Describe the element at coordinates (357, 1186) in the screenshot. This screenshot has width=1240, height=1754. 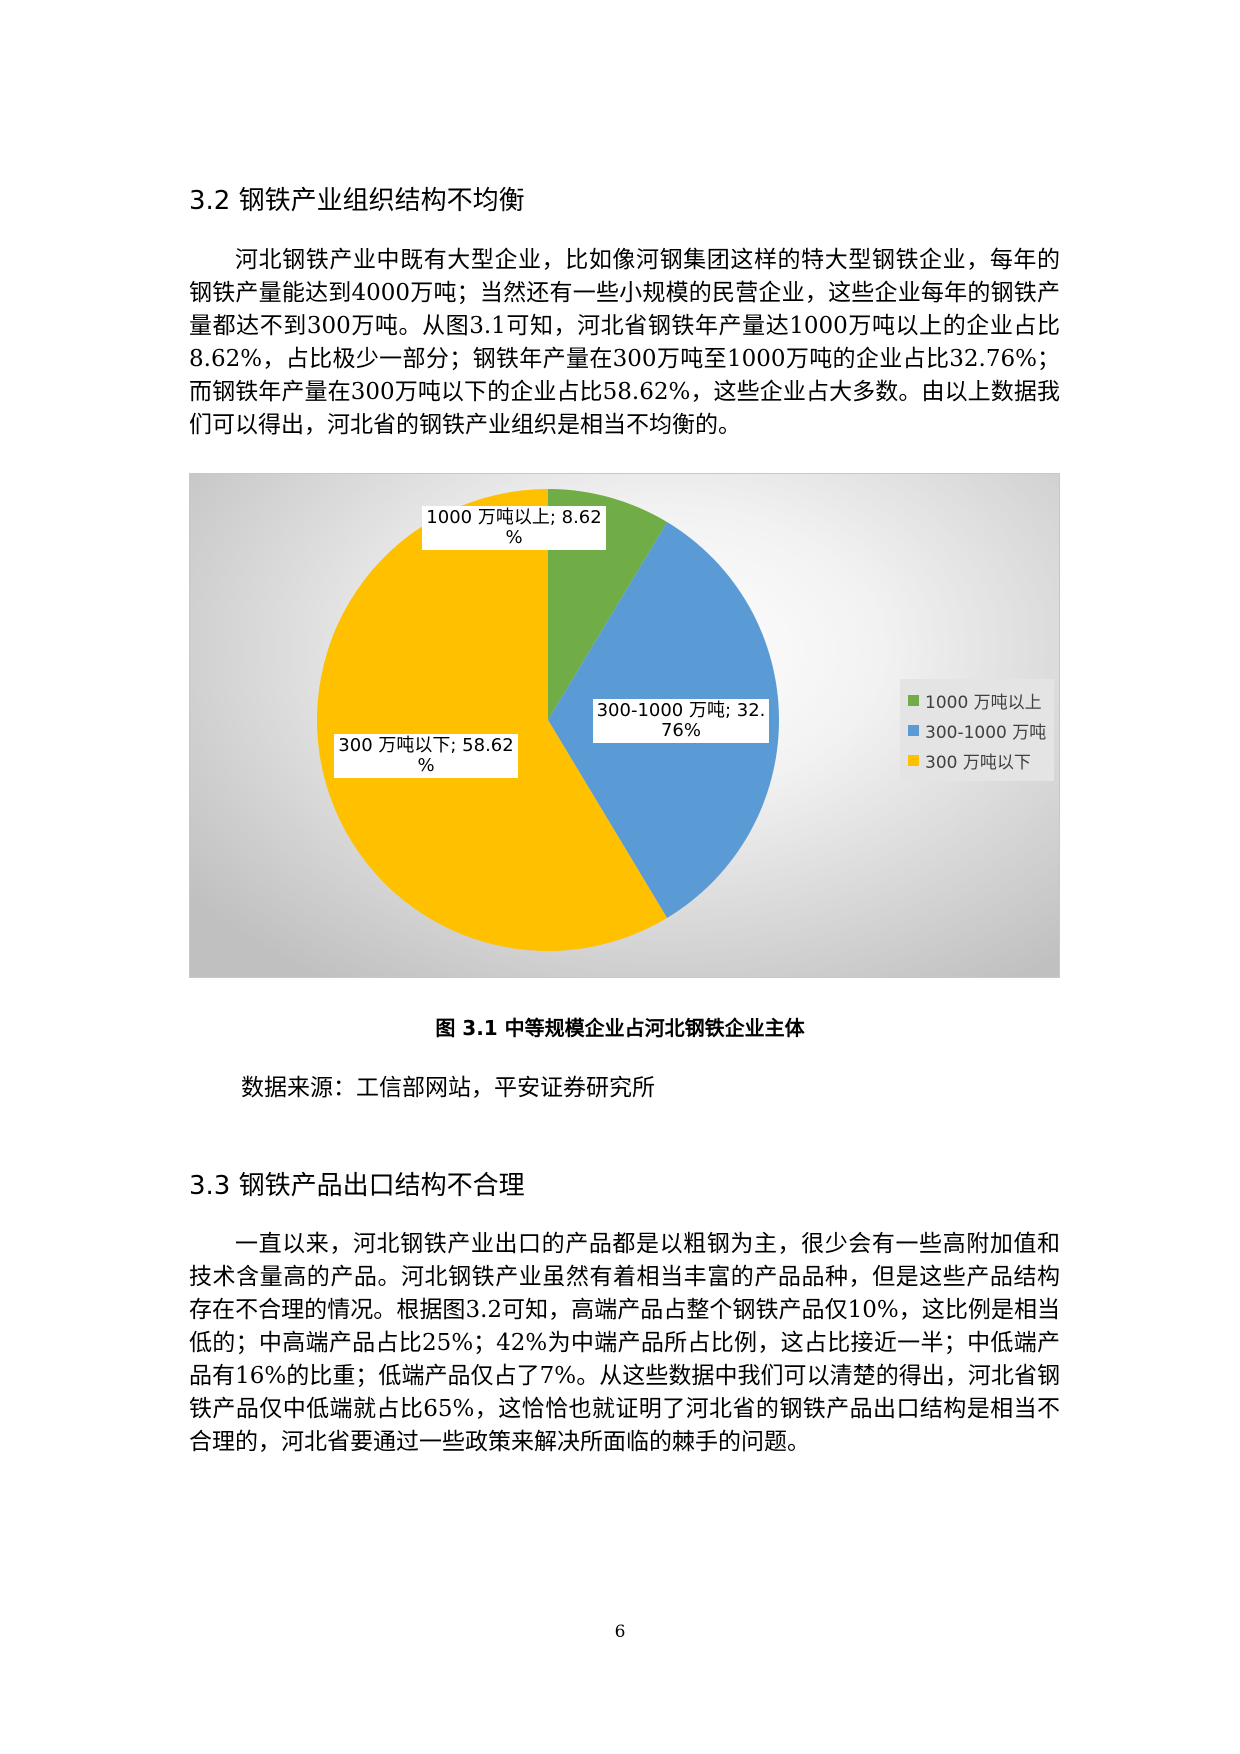
I see `section-heading: 3.3 钢铁产品出口结构不合理` at that location.